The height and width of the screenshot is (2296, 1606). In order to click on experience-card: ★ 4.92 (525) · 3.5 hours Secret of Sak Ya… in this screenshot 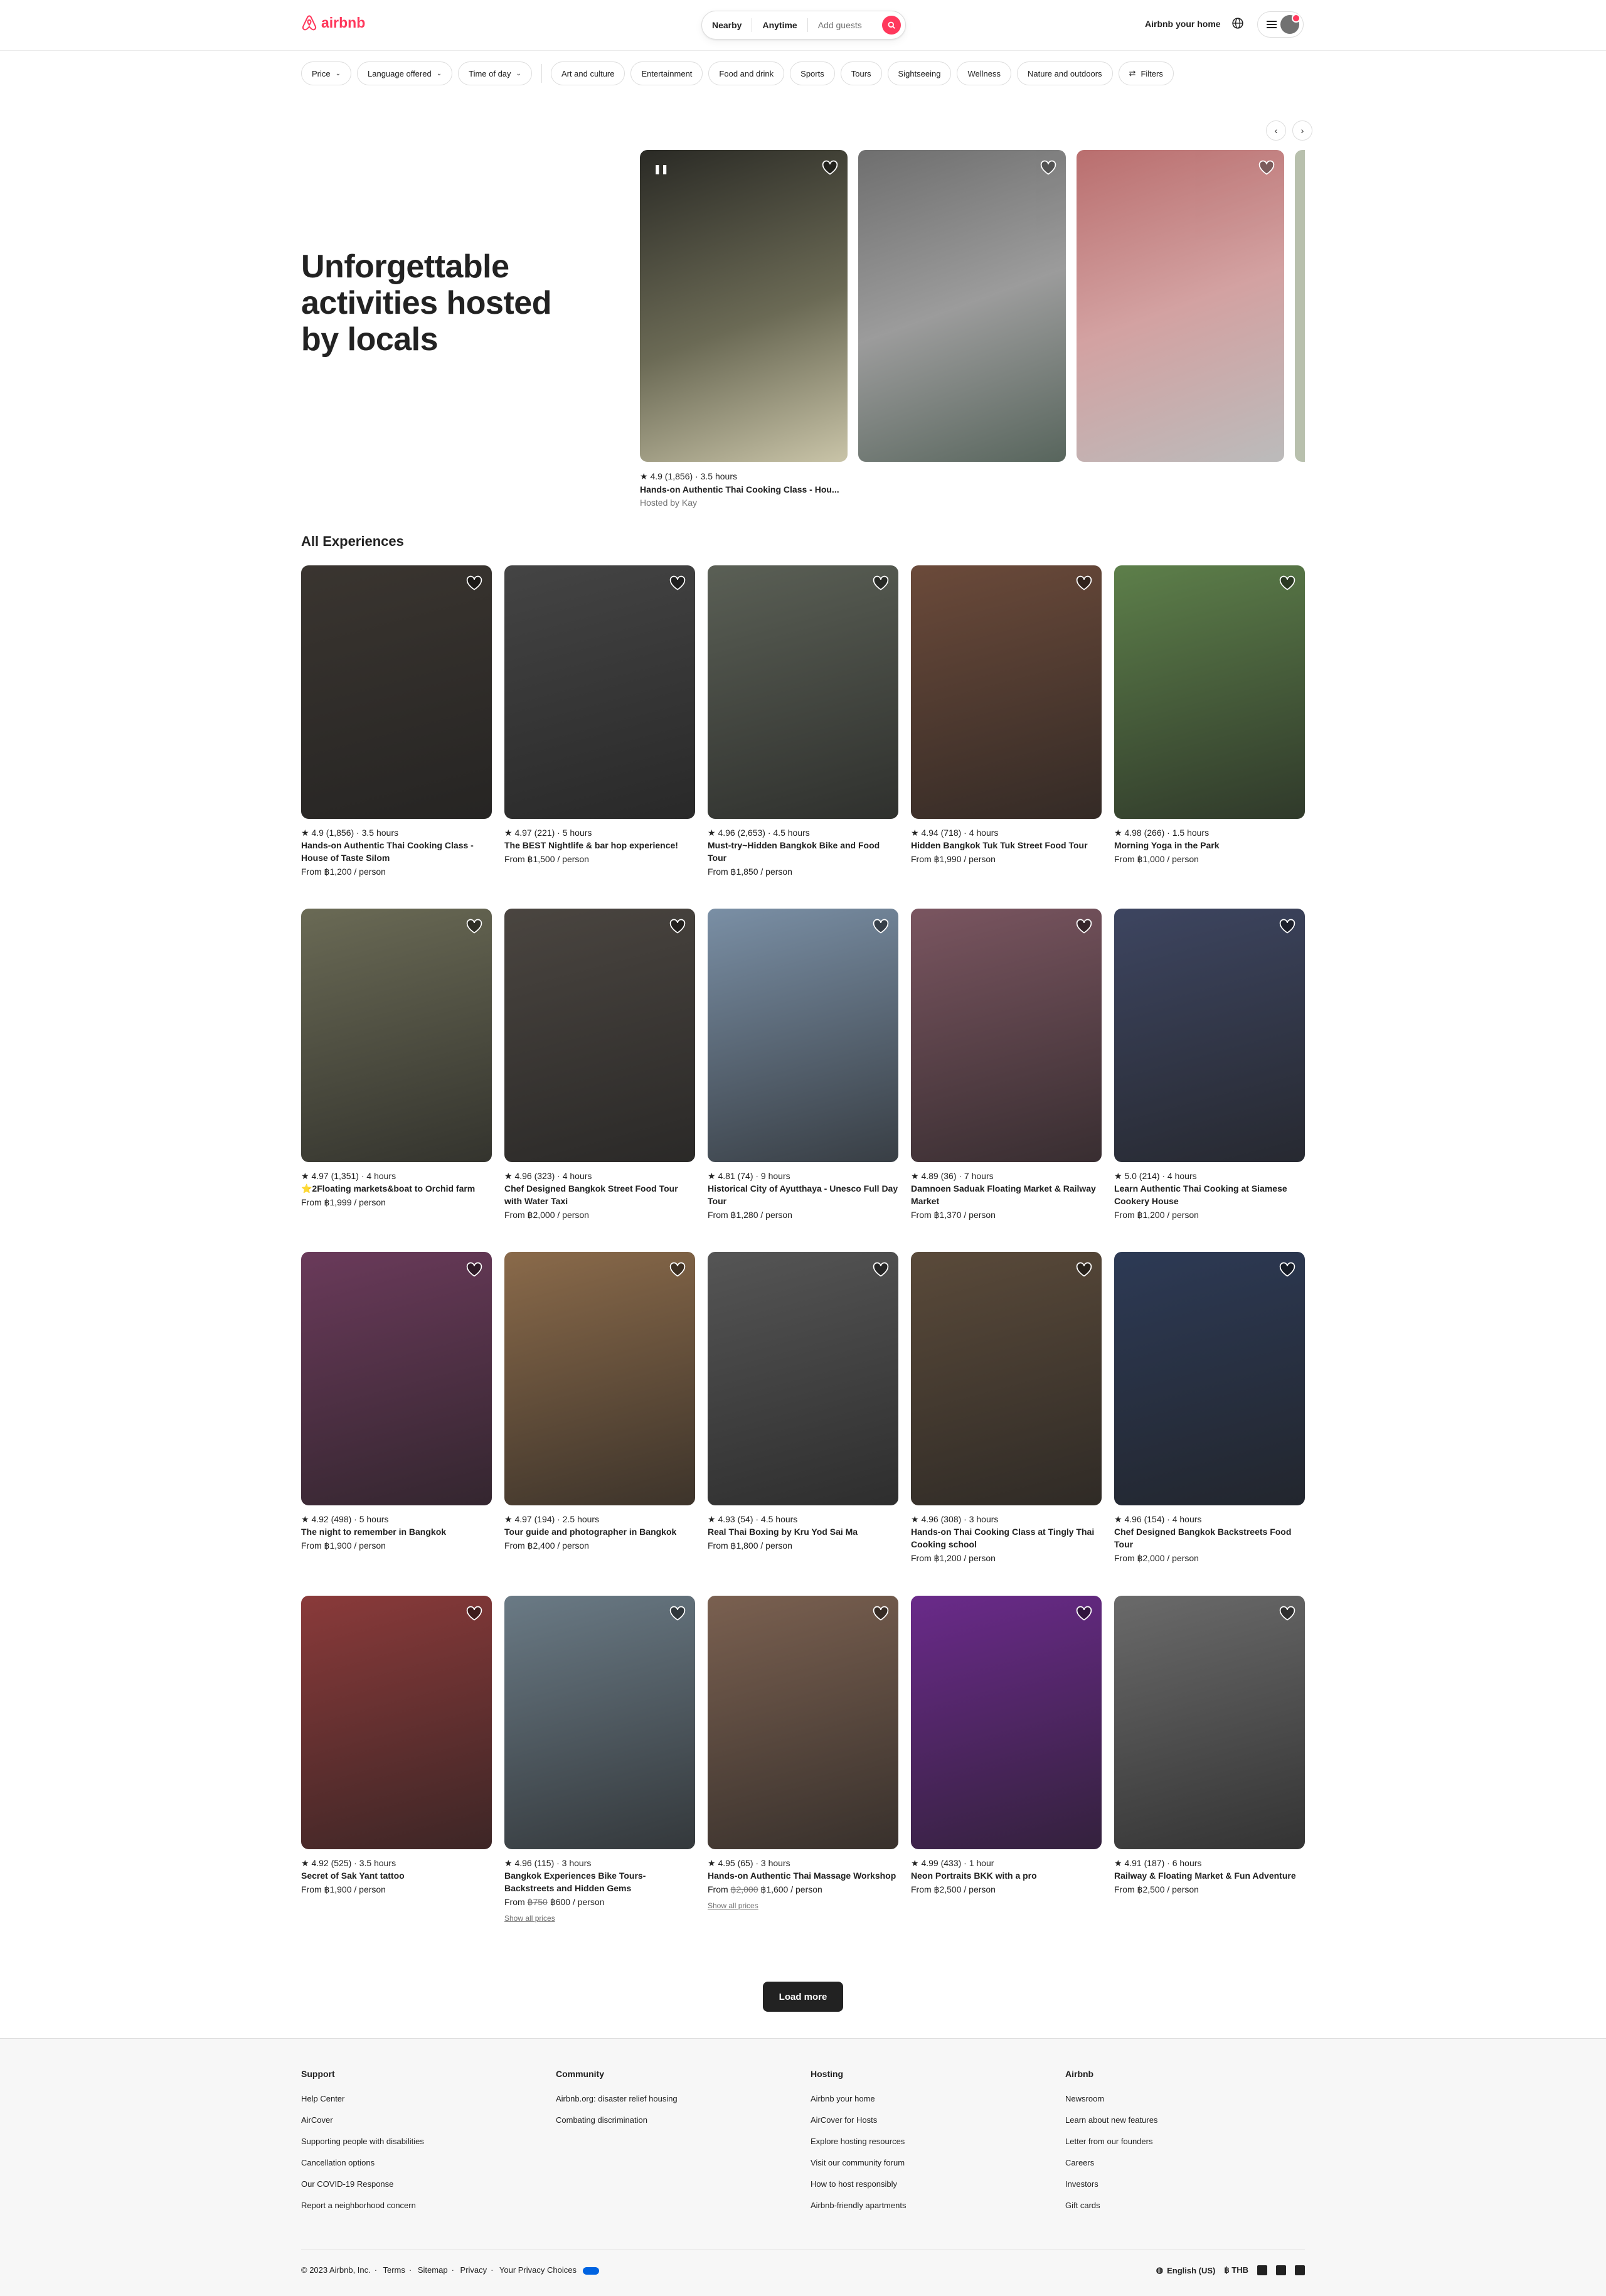, I will do `click(396, 1746)`.